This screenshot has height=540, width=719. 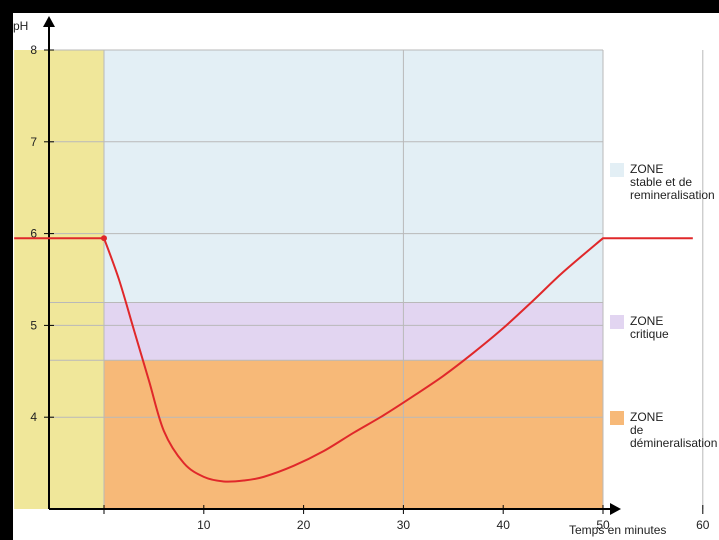 What do you see at coordinates (33, 417) in the screenshot?
I see `y-tick-label: 4` at bounding box center [33, 417].